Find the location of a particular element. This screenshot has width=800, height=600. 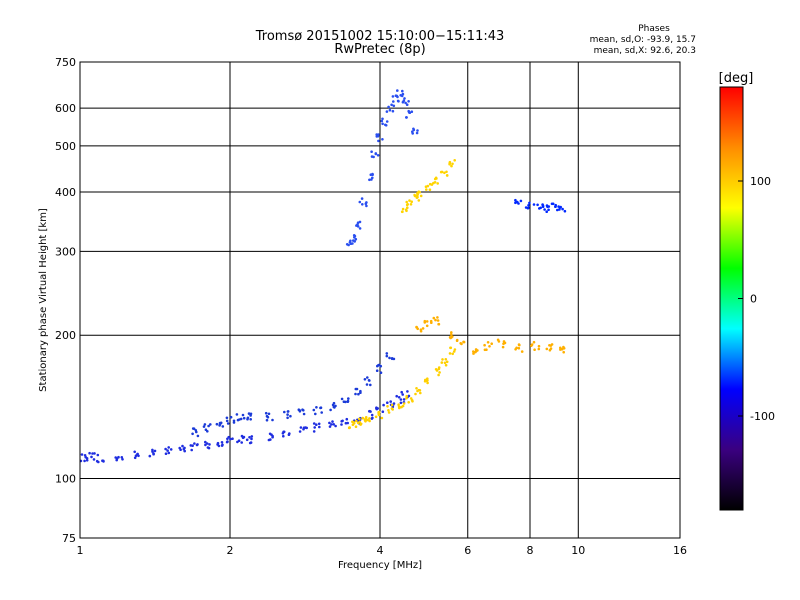

x-ticks-layer: 1 2 4 6 8 10 16 is located at coordinates (382, 550).